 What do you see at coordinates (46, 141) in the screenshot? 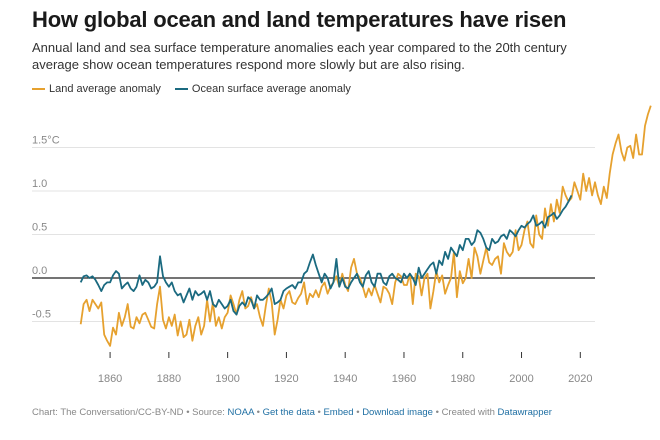
I see `y-tick-label: 1.5°C` at bounding box center [46, 141].